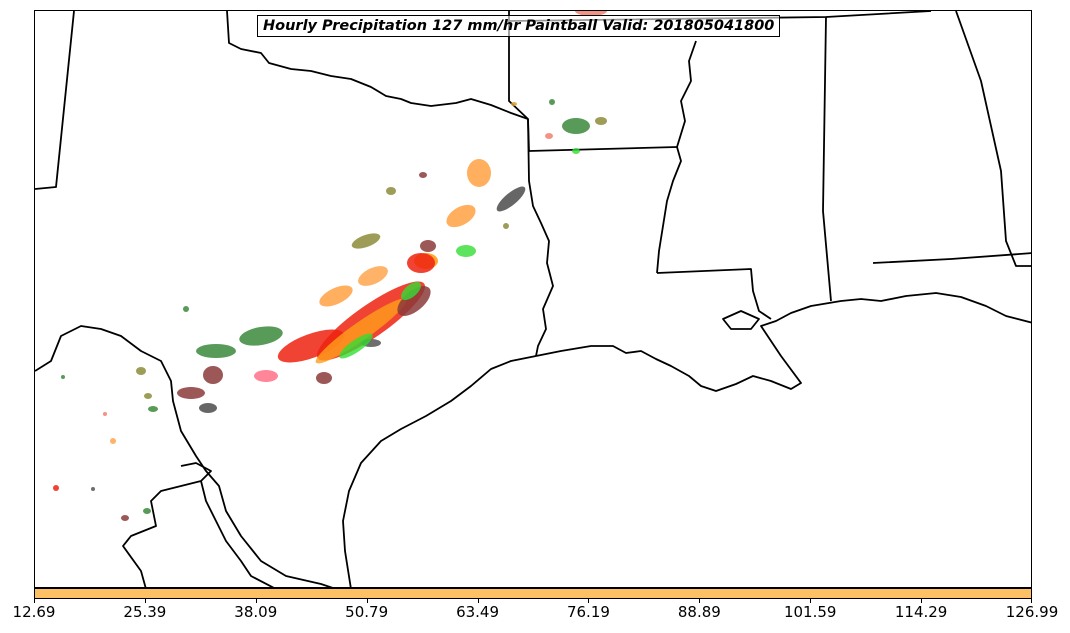 This screenshot has width=1070, height=633. Describe the element at coordinates (55, 100) in the screenshot. I see `nm-border` at that location.